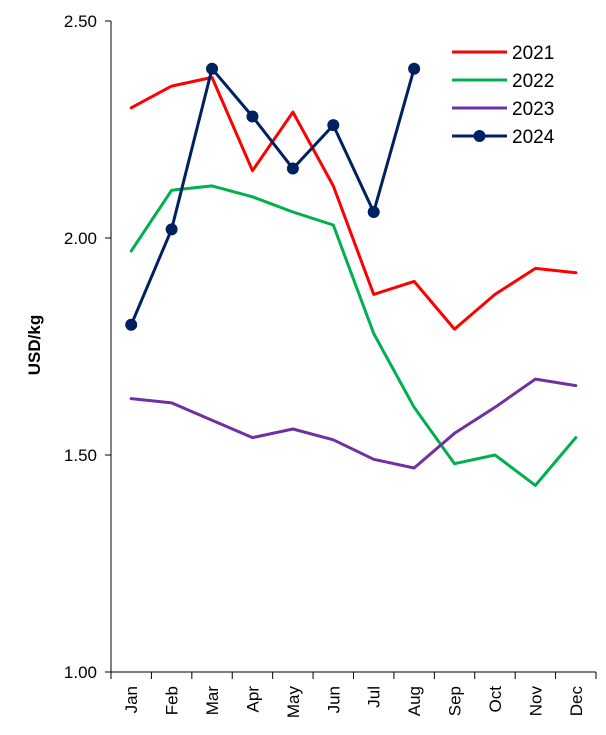  What do you see at coordinates (533, 53) in the screenshot?
I see `legend-label: 2021` at bounding box center [533, 53].